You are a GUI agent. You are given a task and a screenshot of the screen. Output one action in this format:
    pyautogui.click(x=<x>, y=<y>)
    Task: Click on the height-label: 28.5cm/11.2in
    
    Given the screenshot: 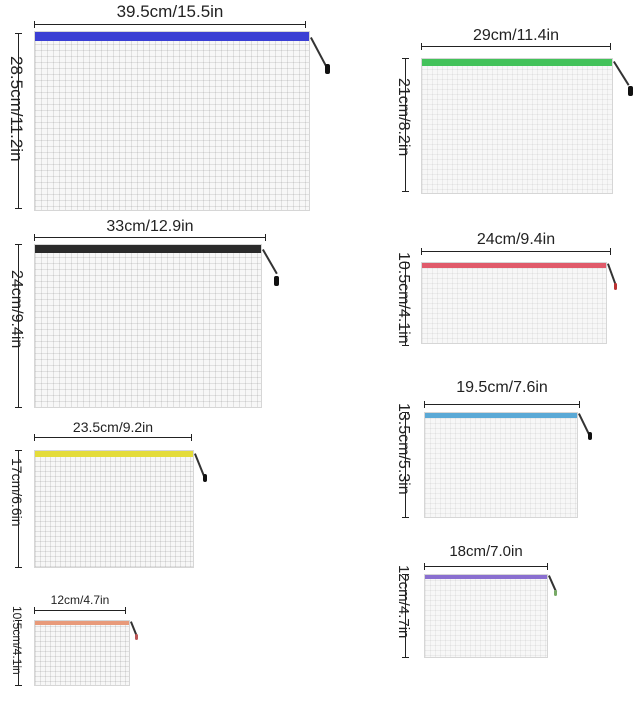 What is the action you would take?
    pyautogui.click(x=16, y=109)
    